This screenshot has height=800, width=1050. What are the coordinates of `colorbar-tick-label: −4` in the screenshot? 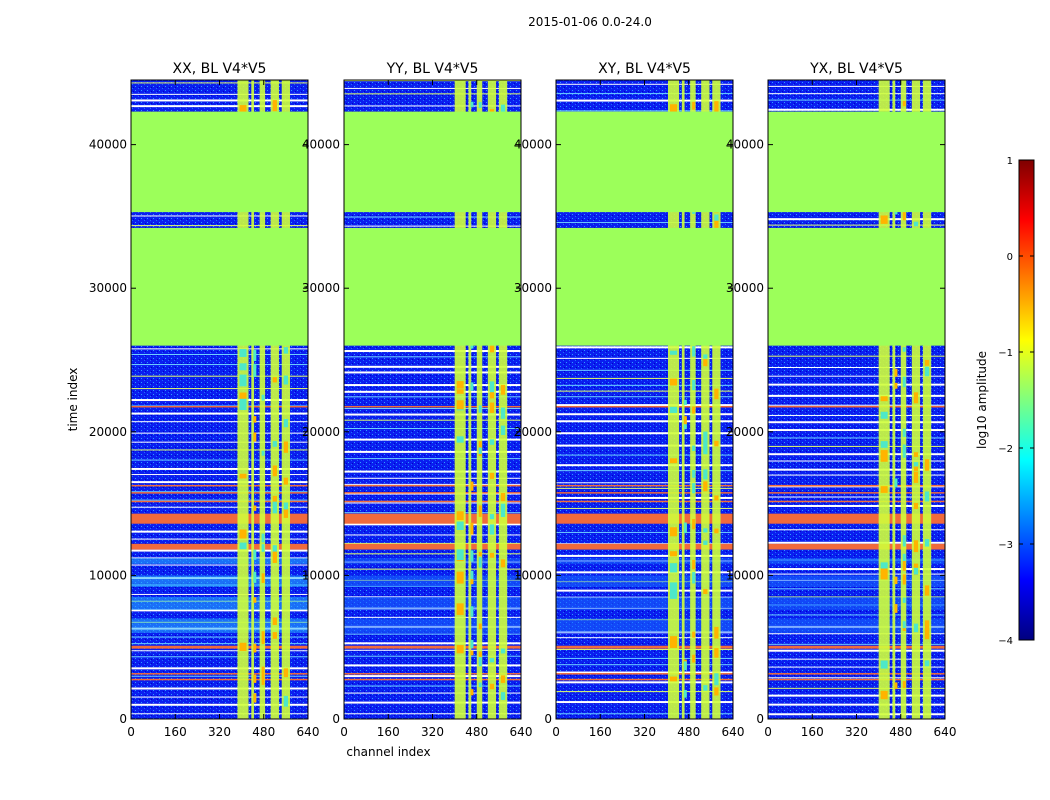 It's located at (1005, 641).